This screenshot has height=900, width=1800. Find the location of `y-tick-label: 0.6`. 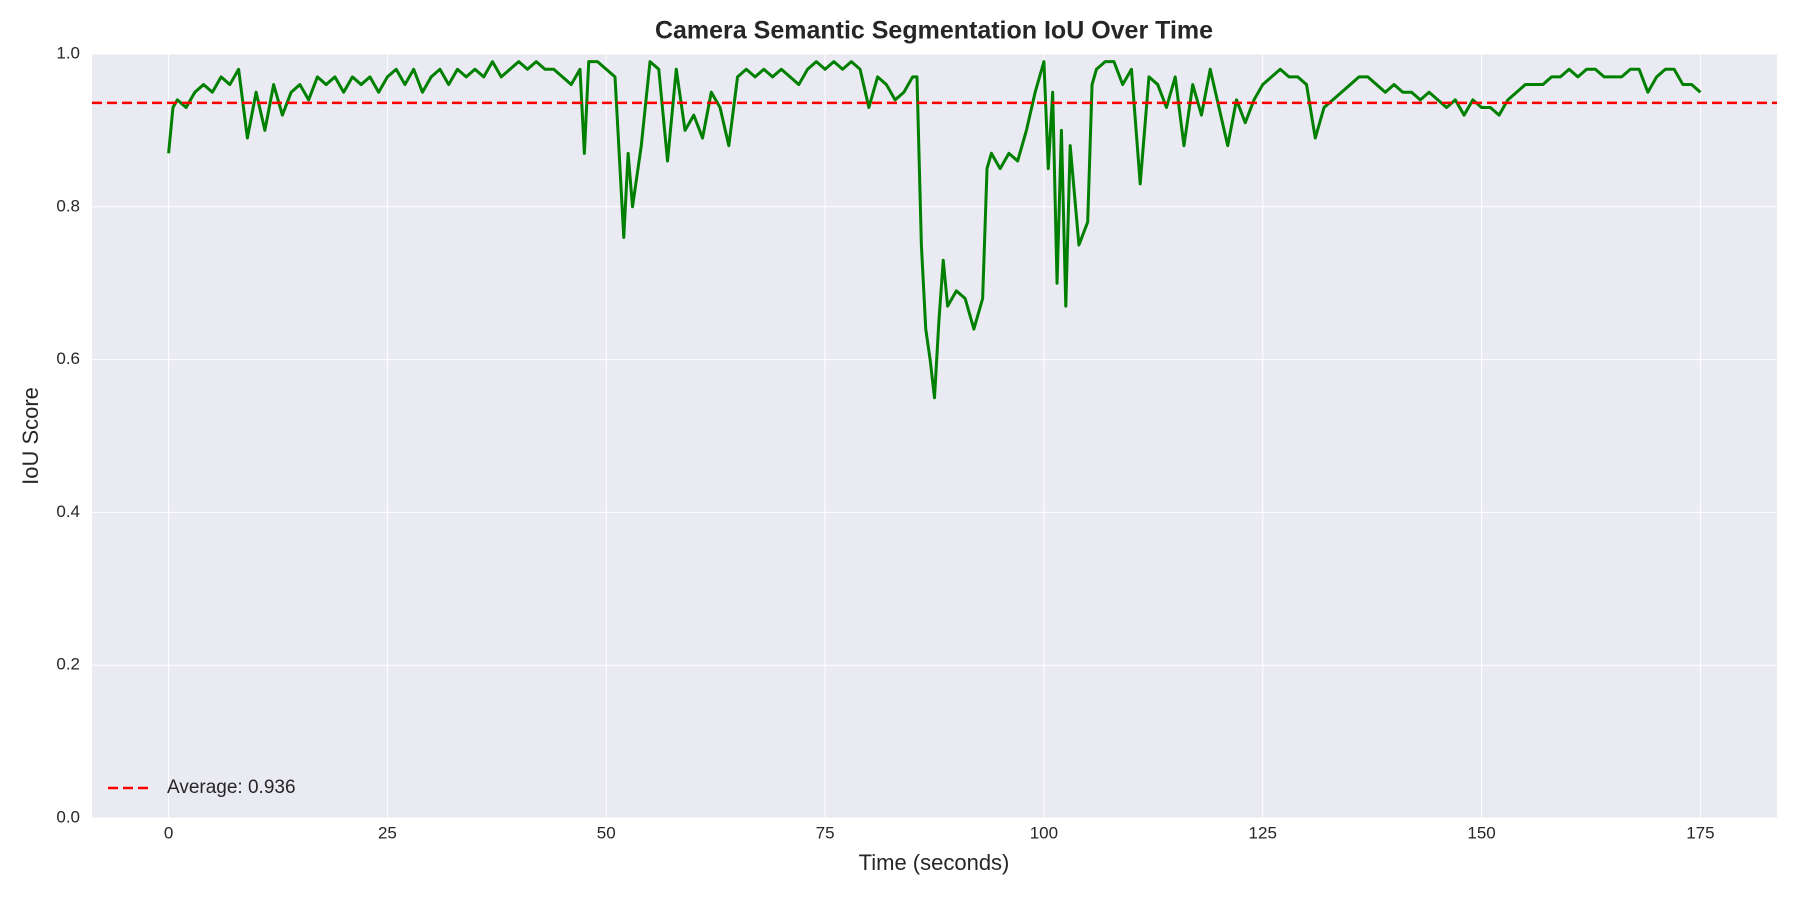

y-tick-label: 0.6 is located at coordinates (68, 358).